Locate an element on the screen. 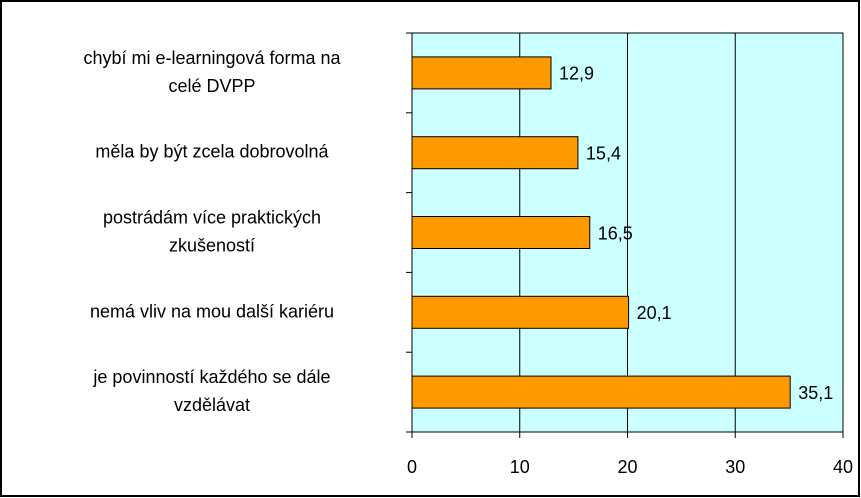 The image size is (861, 498). category-line: měla by být zcela dobrovolná is located at coordinates (212, 151).